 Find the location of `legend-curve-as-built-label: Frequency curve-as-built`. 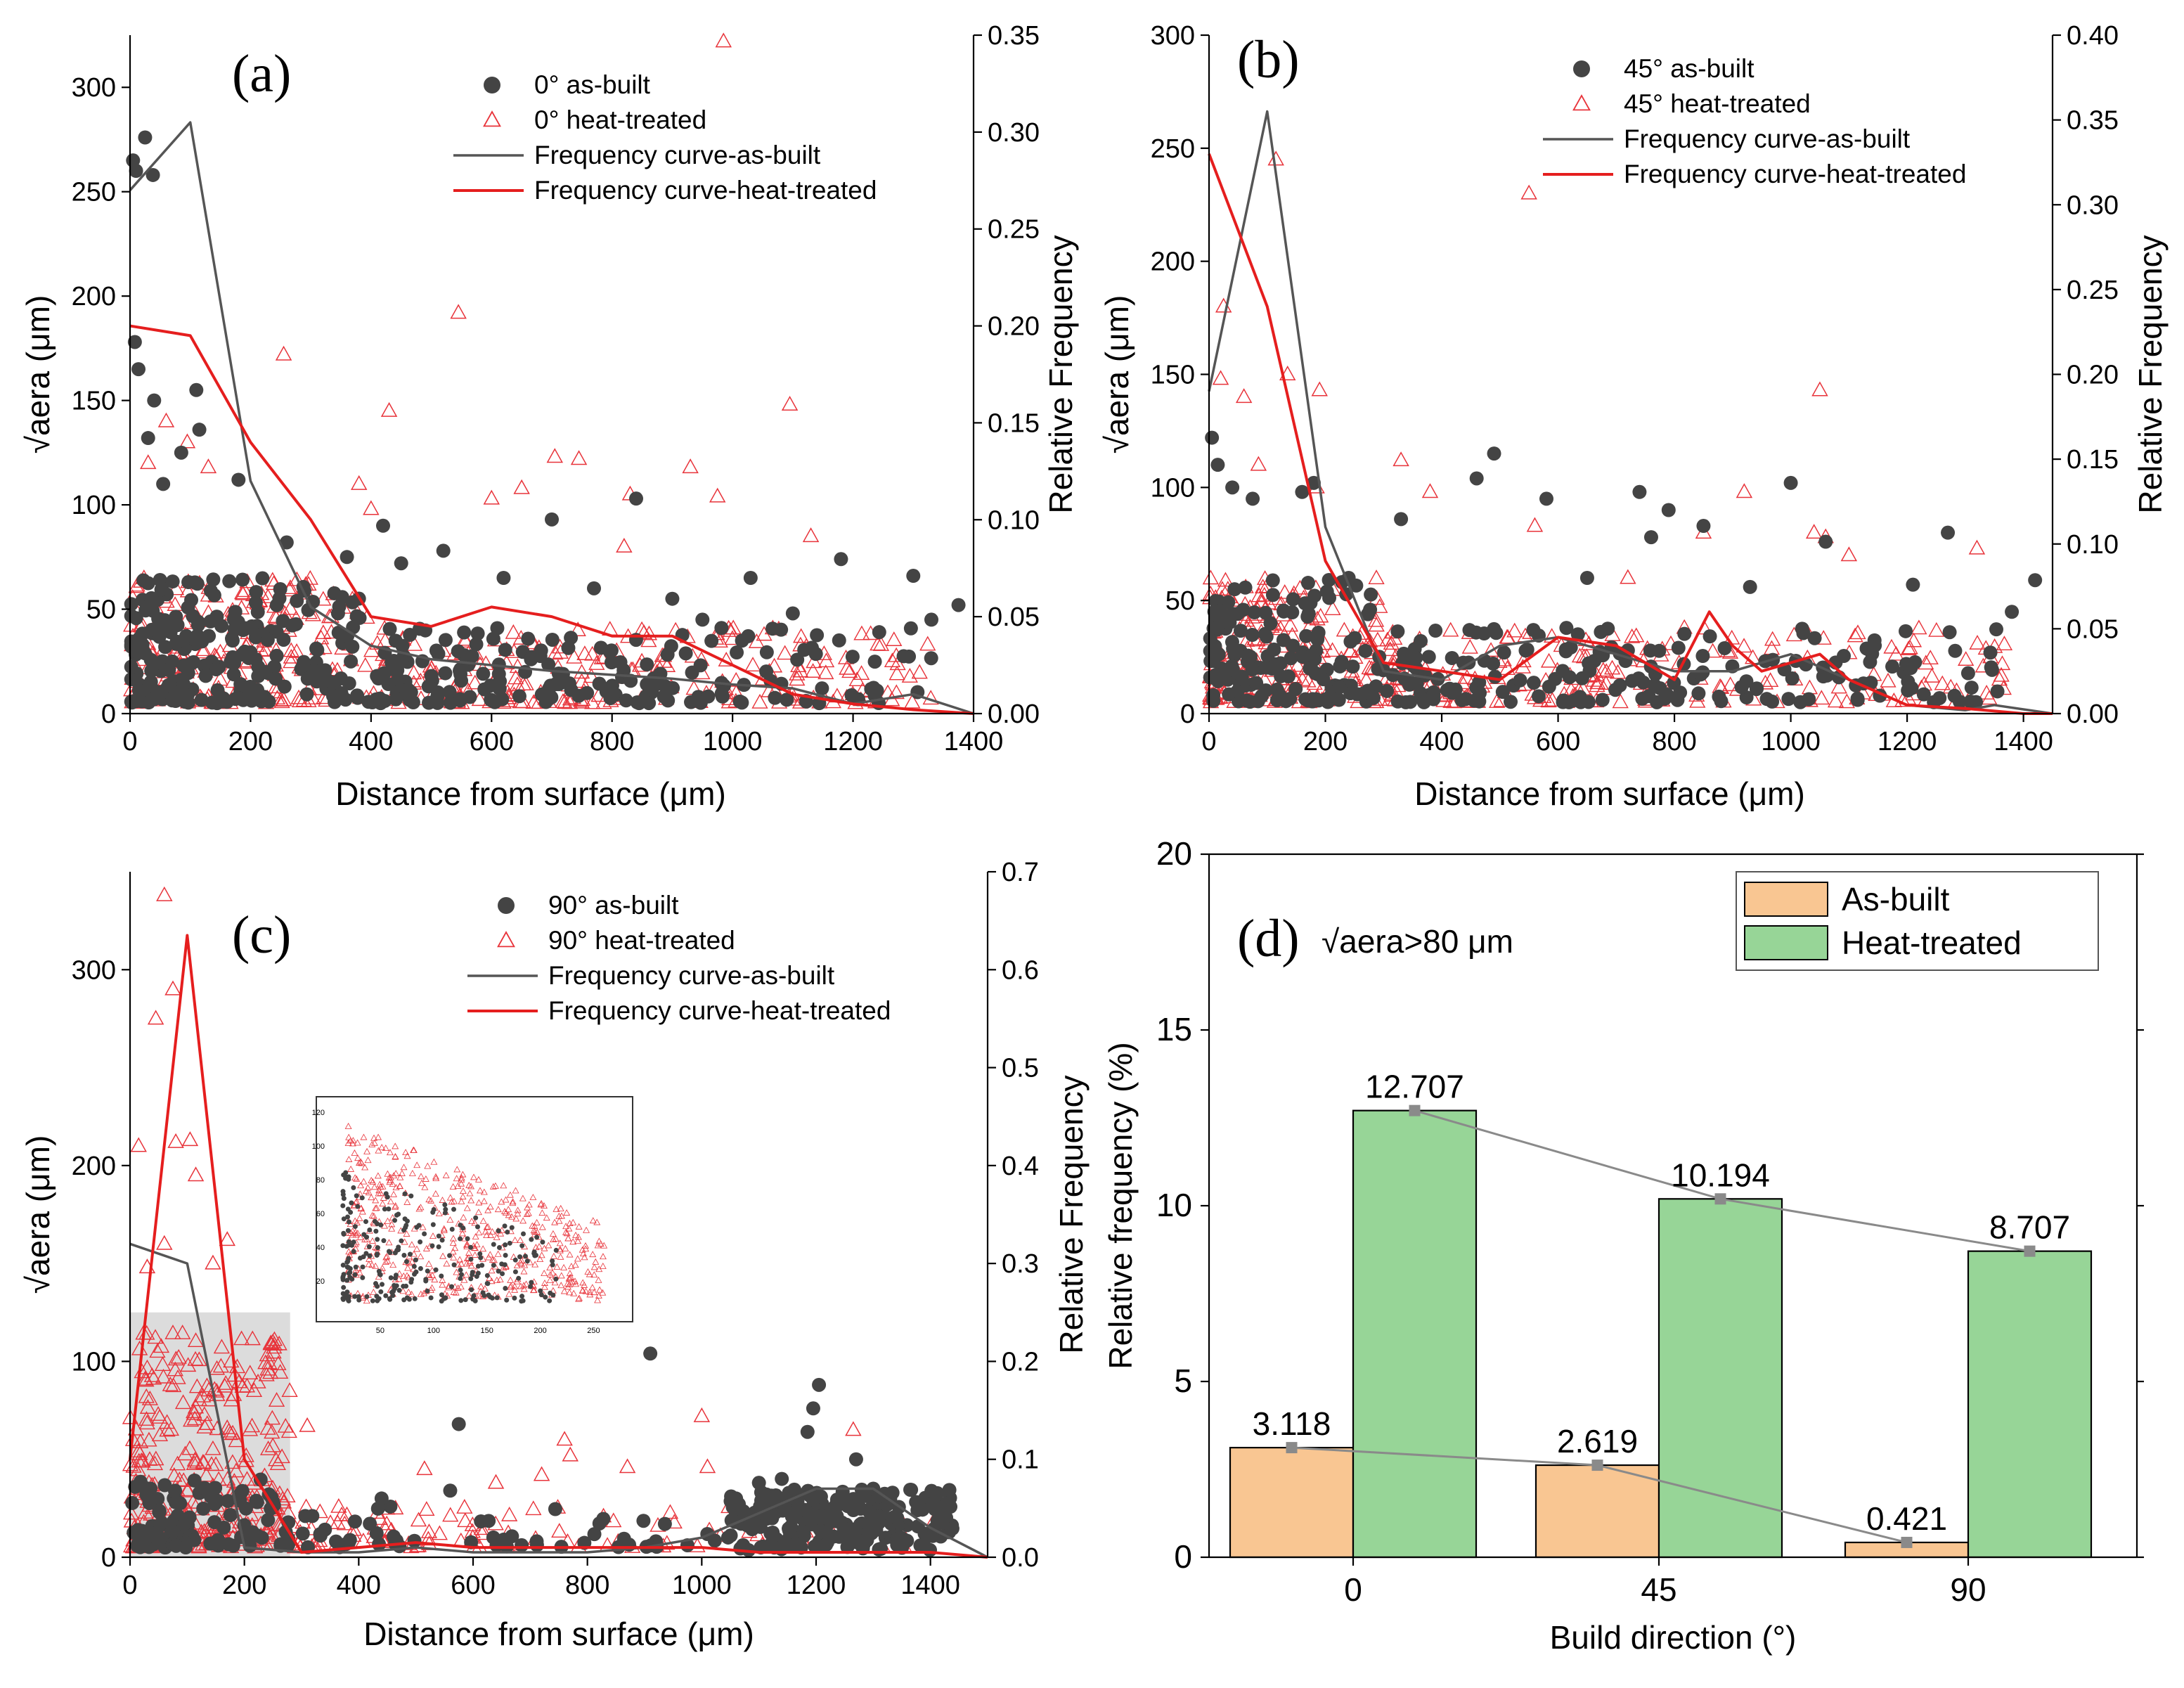

legend-curve-as-built-label: Frequency curve-as-built is located at coordinates (1767, 138).